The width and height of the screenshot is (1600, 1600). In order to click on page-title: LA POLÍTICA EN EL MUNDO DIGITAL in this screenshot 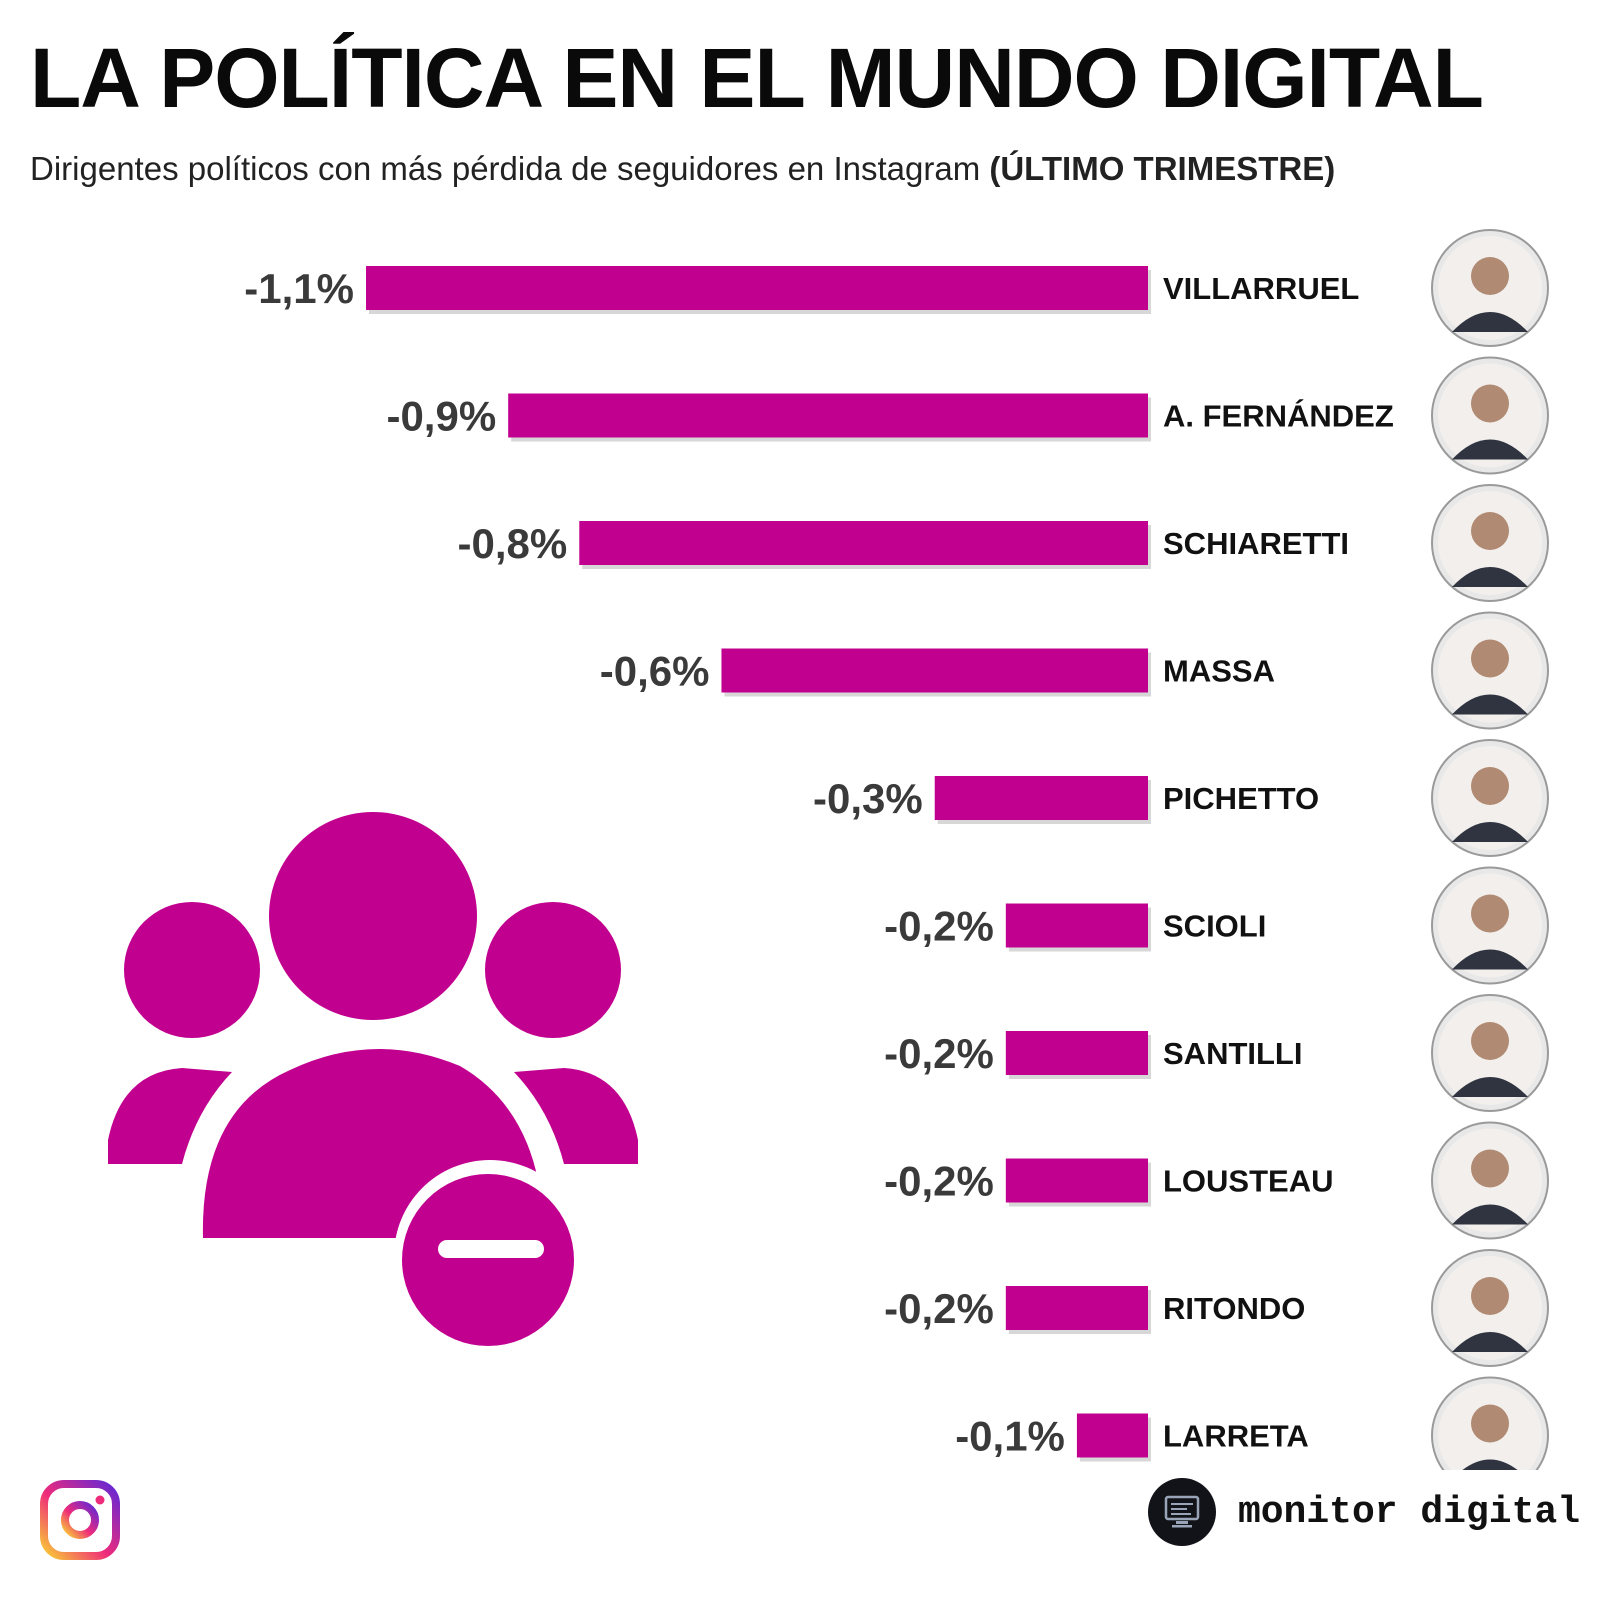, I will do `click(757, 78)`.